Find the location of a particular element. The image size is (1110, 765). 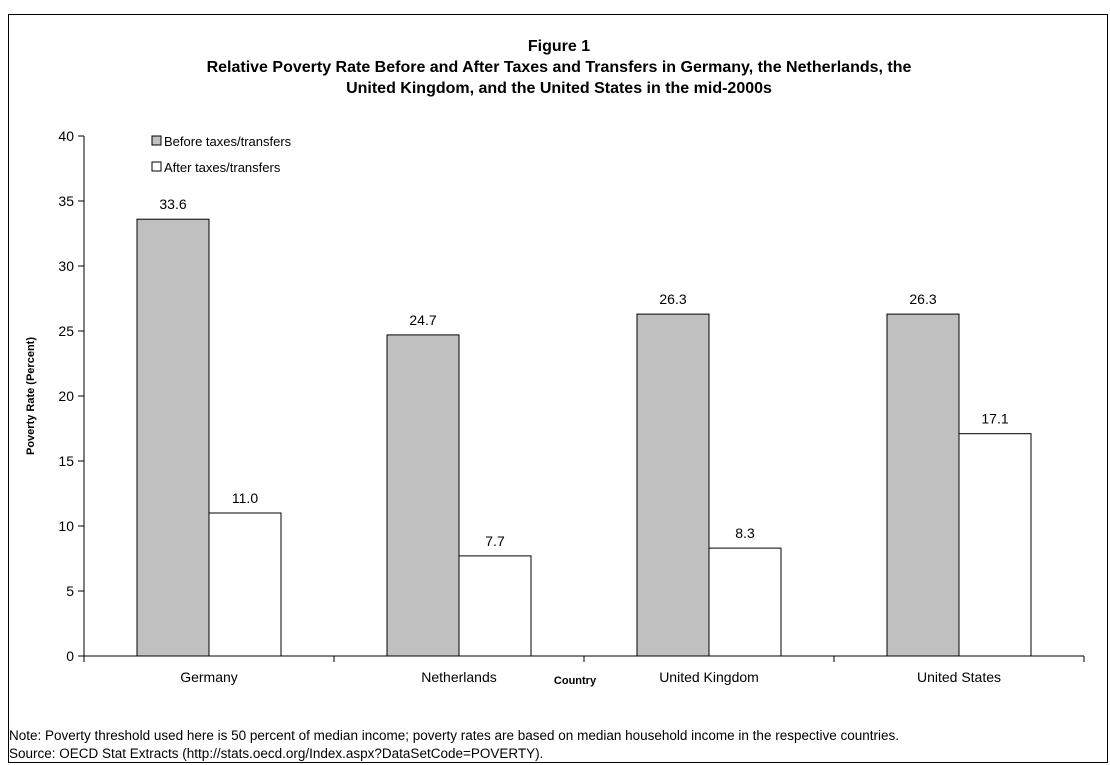

y-tick-label: 20 is located at coordinates (66, 396).